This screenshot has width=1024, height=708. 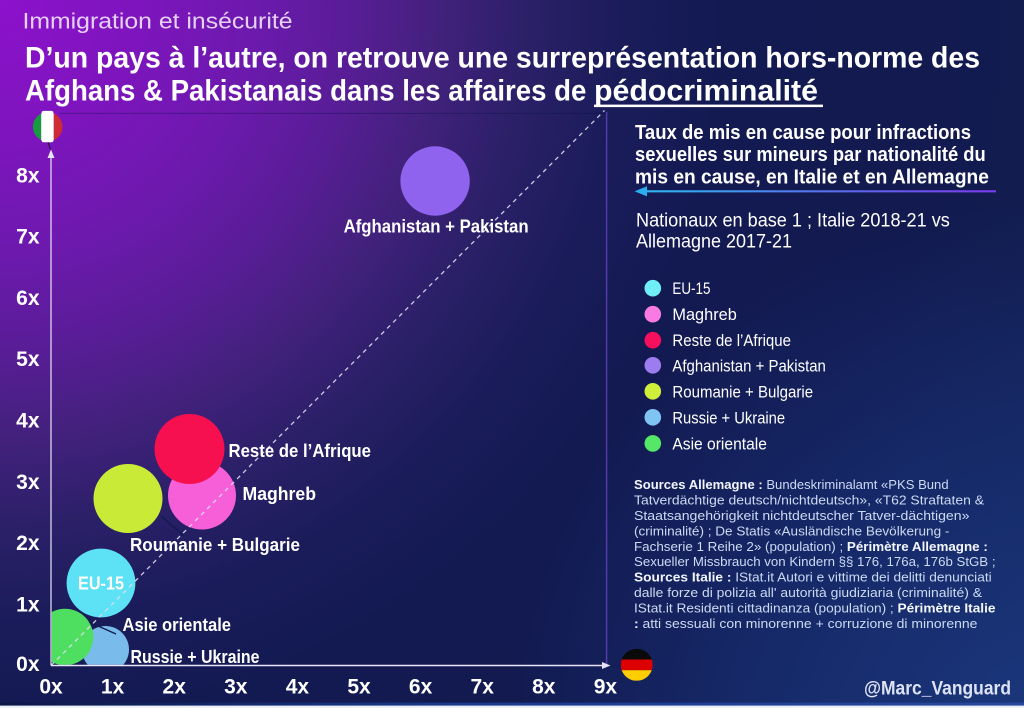 What do you see at coordinates (803, 133) in the screenshot?
I see `svg-text:Taux de mis en cause pour infr: Taux de mis en cause pour infractions` at bounding box center [803, 133].